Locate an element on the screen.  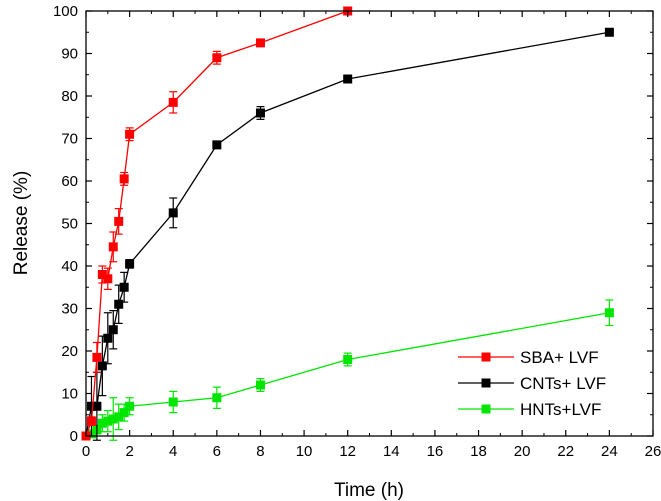
x-tick-label: 2 is located at coordinates (129, 451).